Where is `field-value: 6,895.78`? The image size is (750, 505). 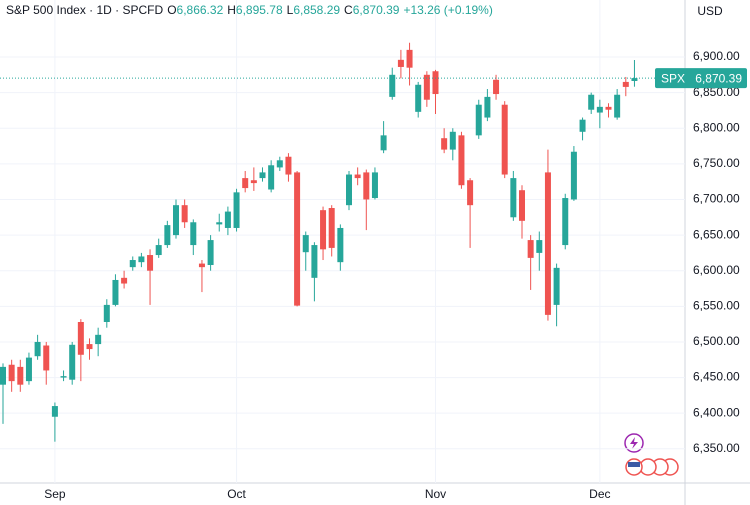 field-value: 6,895.78 is located at coordinates (259, 10).